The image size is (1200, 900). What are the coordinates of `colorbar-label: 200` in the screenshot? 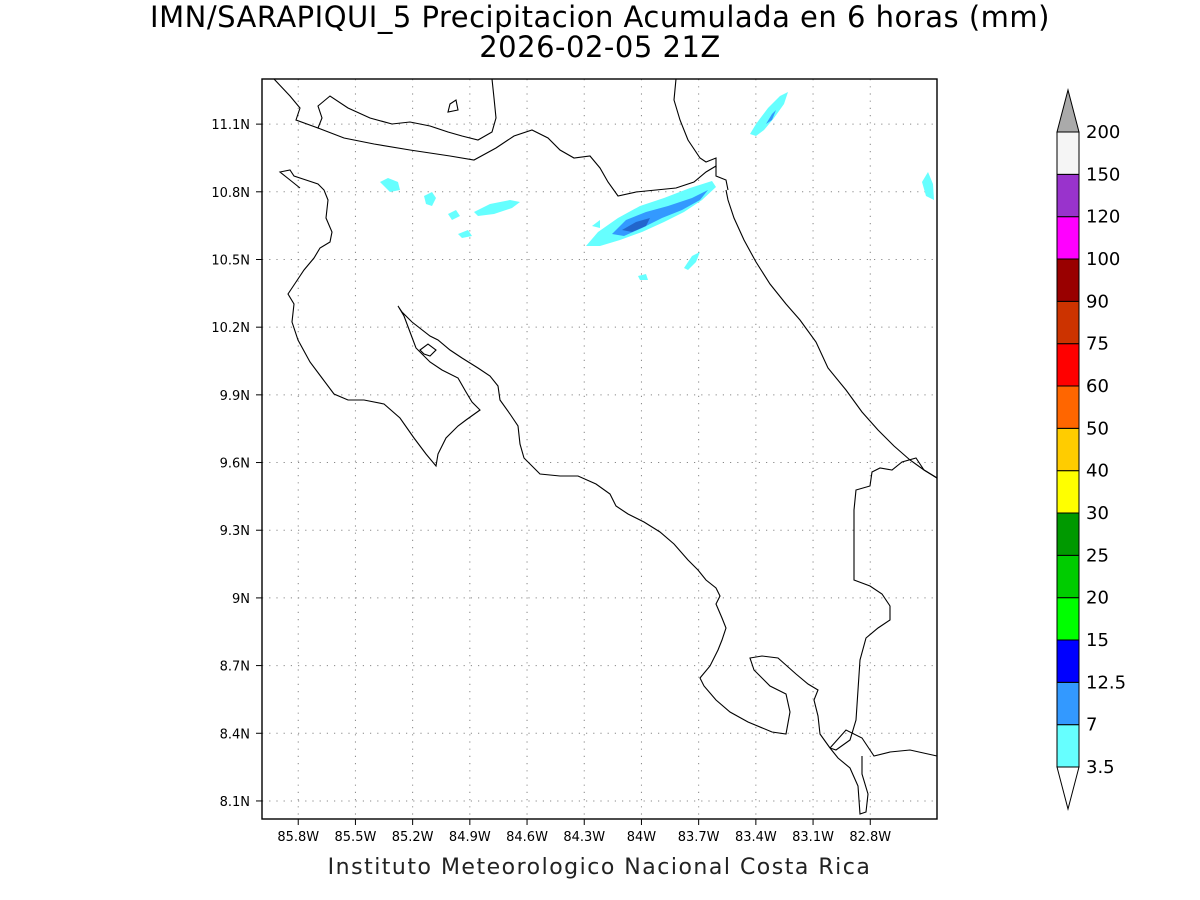 It's located at (1103, 132).